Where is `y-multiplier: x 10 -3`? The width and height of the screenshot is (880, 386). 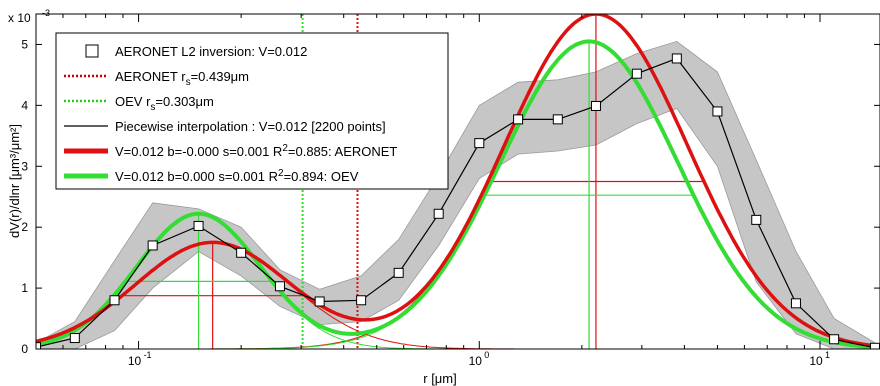 y-multiplier: x 10 -3 is located at coordinates (29, 16).